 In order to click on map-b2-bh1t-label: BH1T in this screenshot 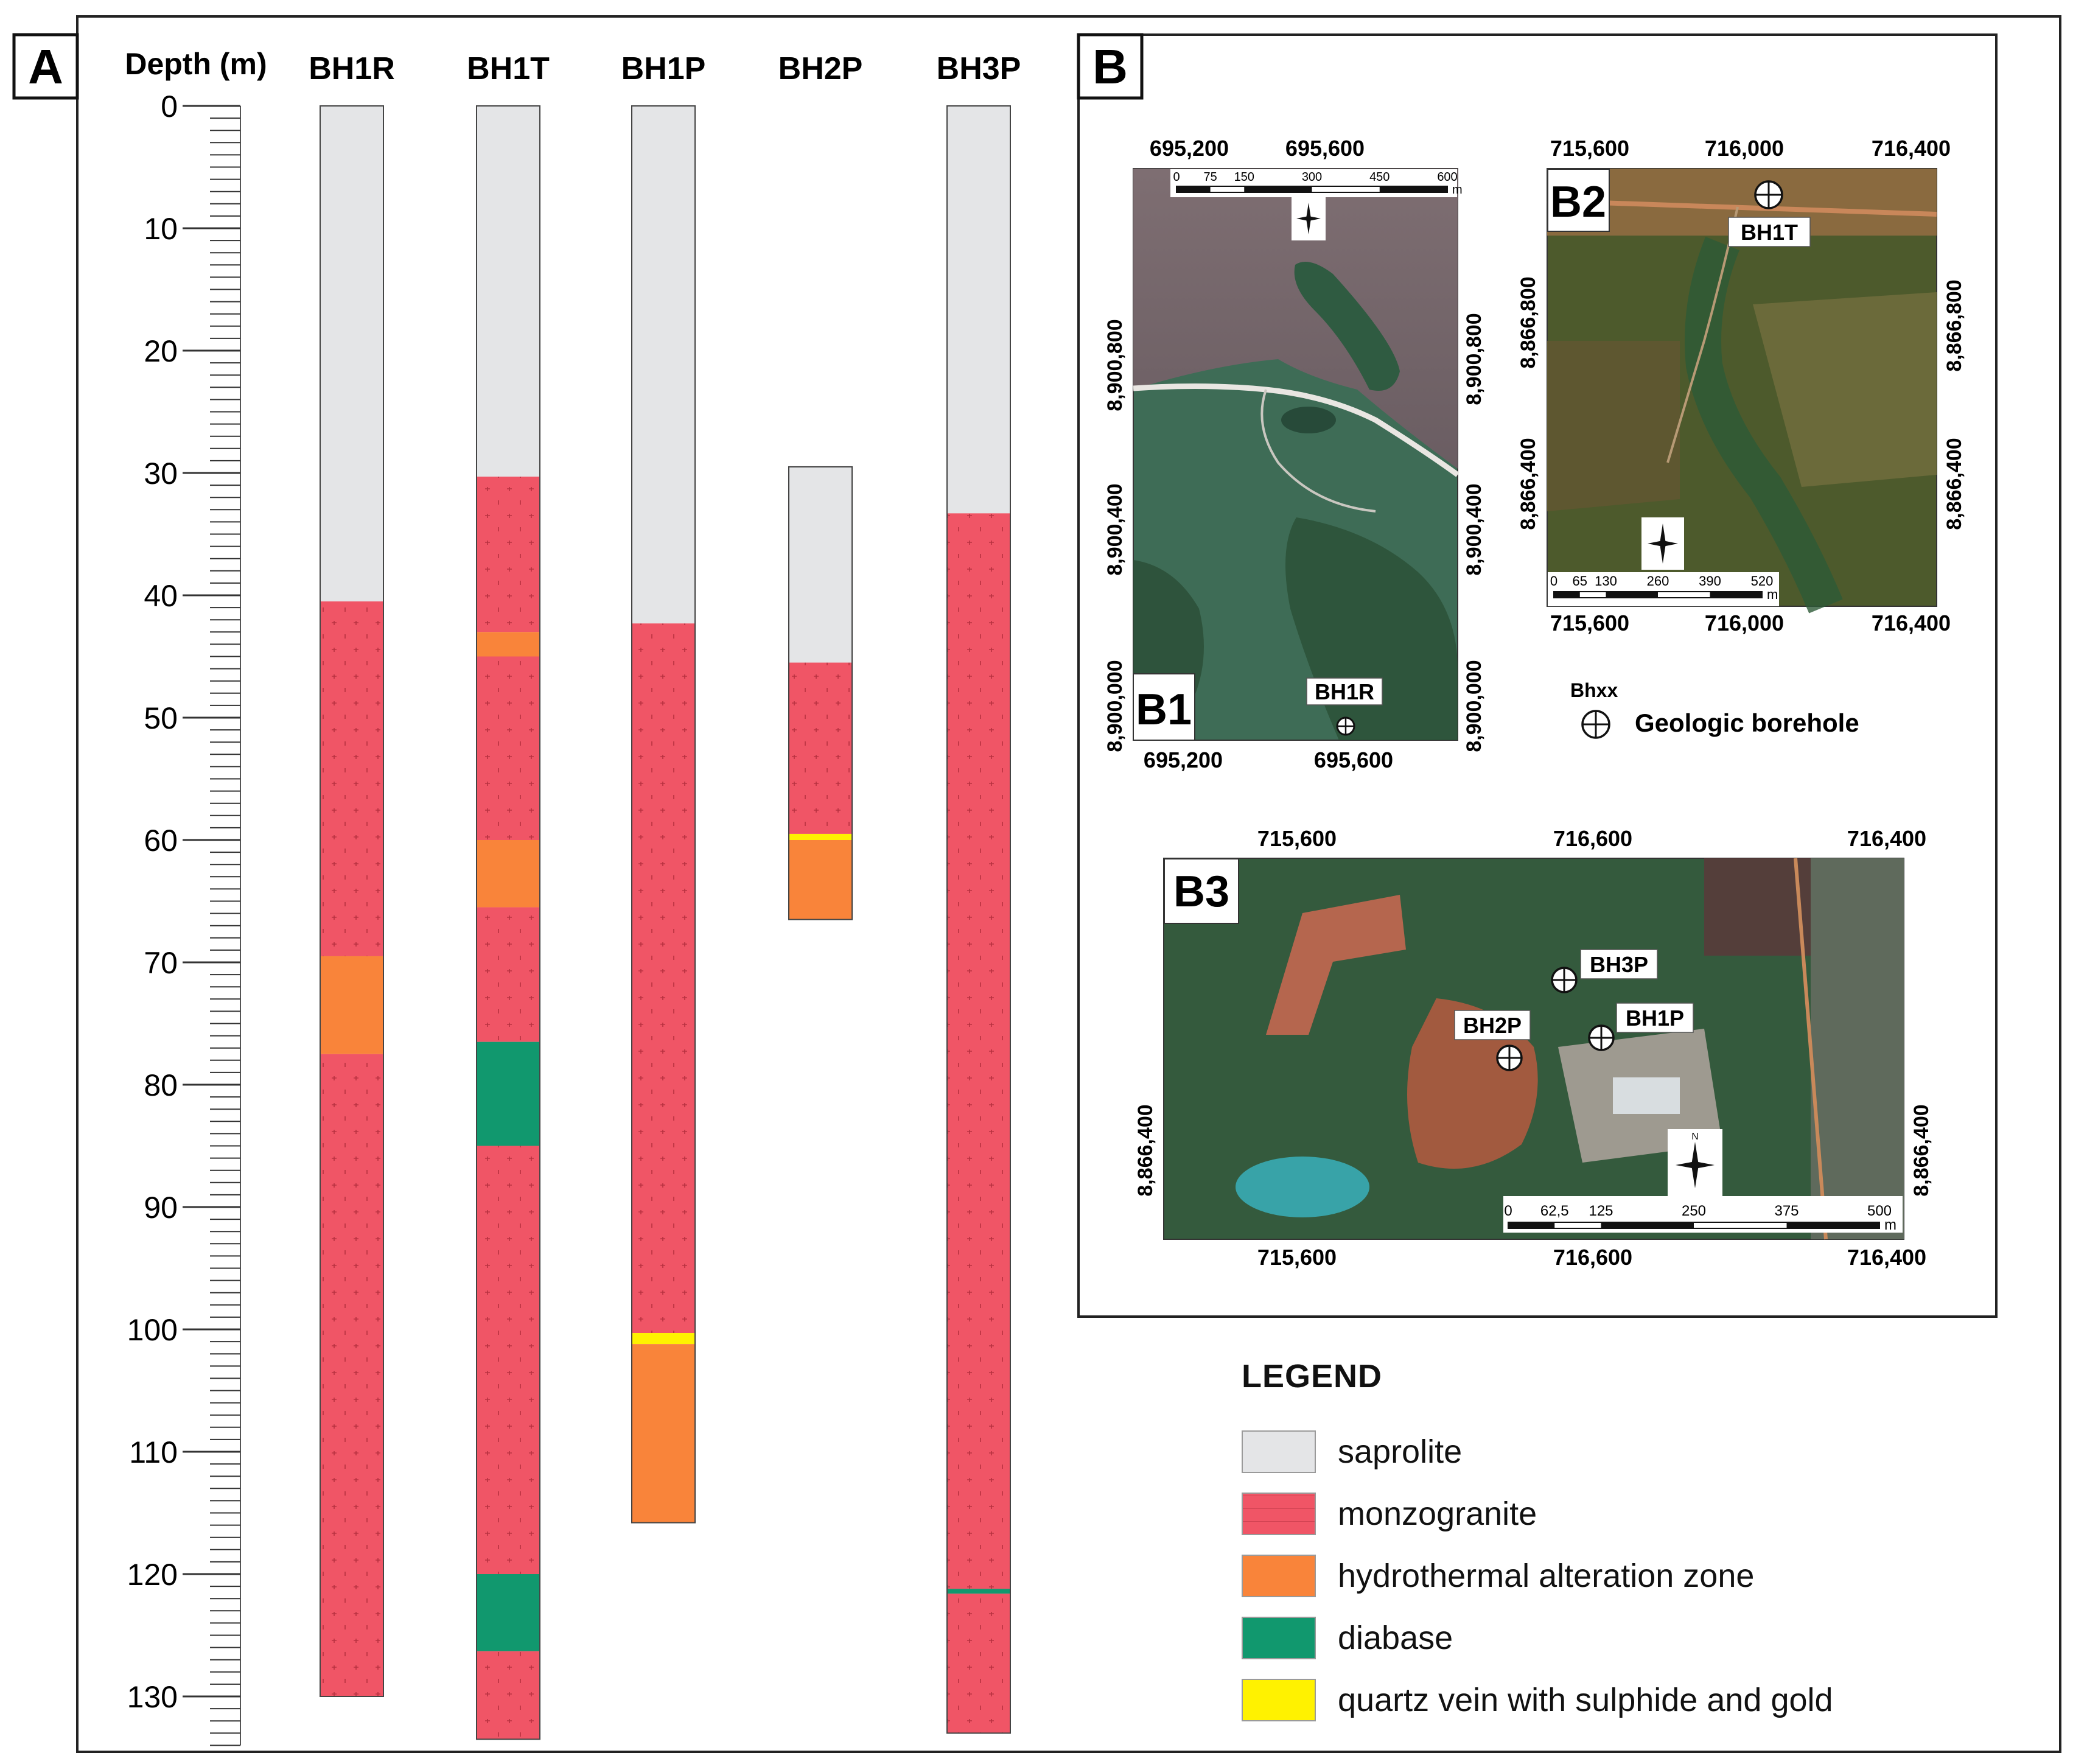, I will do `click(1769, 233)`.